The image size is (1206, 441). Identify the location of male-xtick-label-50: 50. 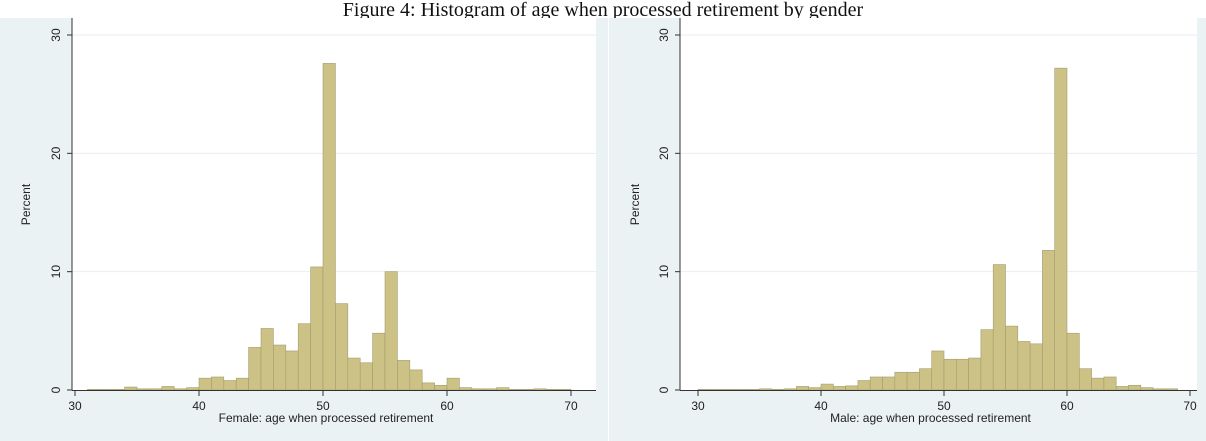
(944, 406).